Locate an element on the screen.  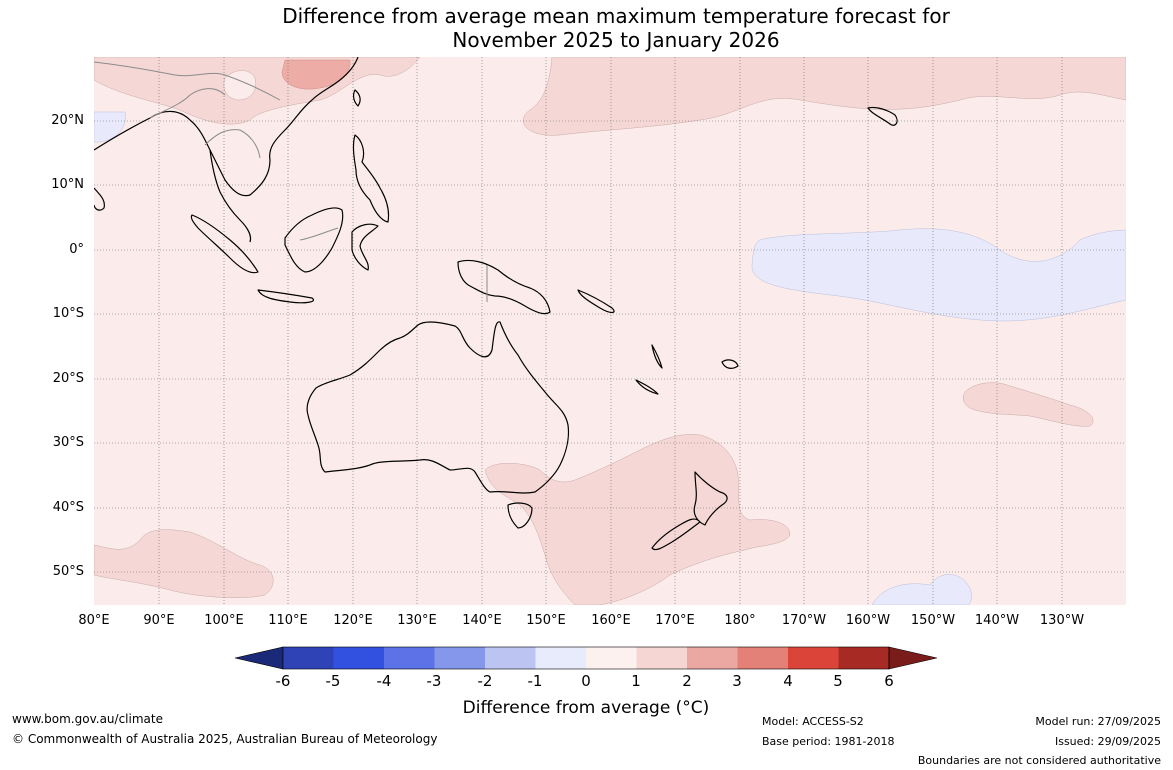
colorbar-tick-label: -4 is located at coordinates (384, 681).